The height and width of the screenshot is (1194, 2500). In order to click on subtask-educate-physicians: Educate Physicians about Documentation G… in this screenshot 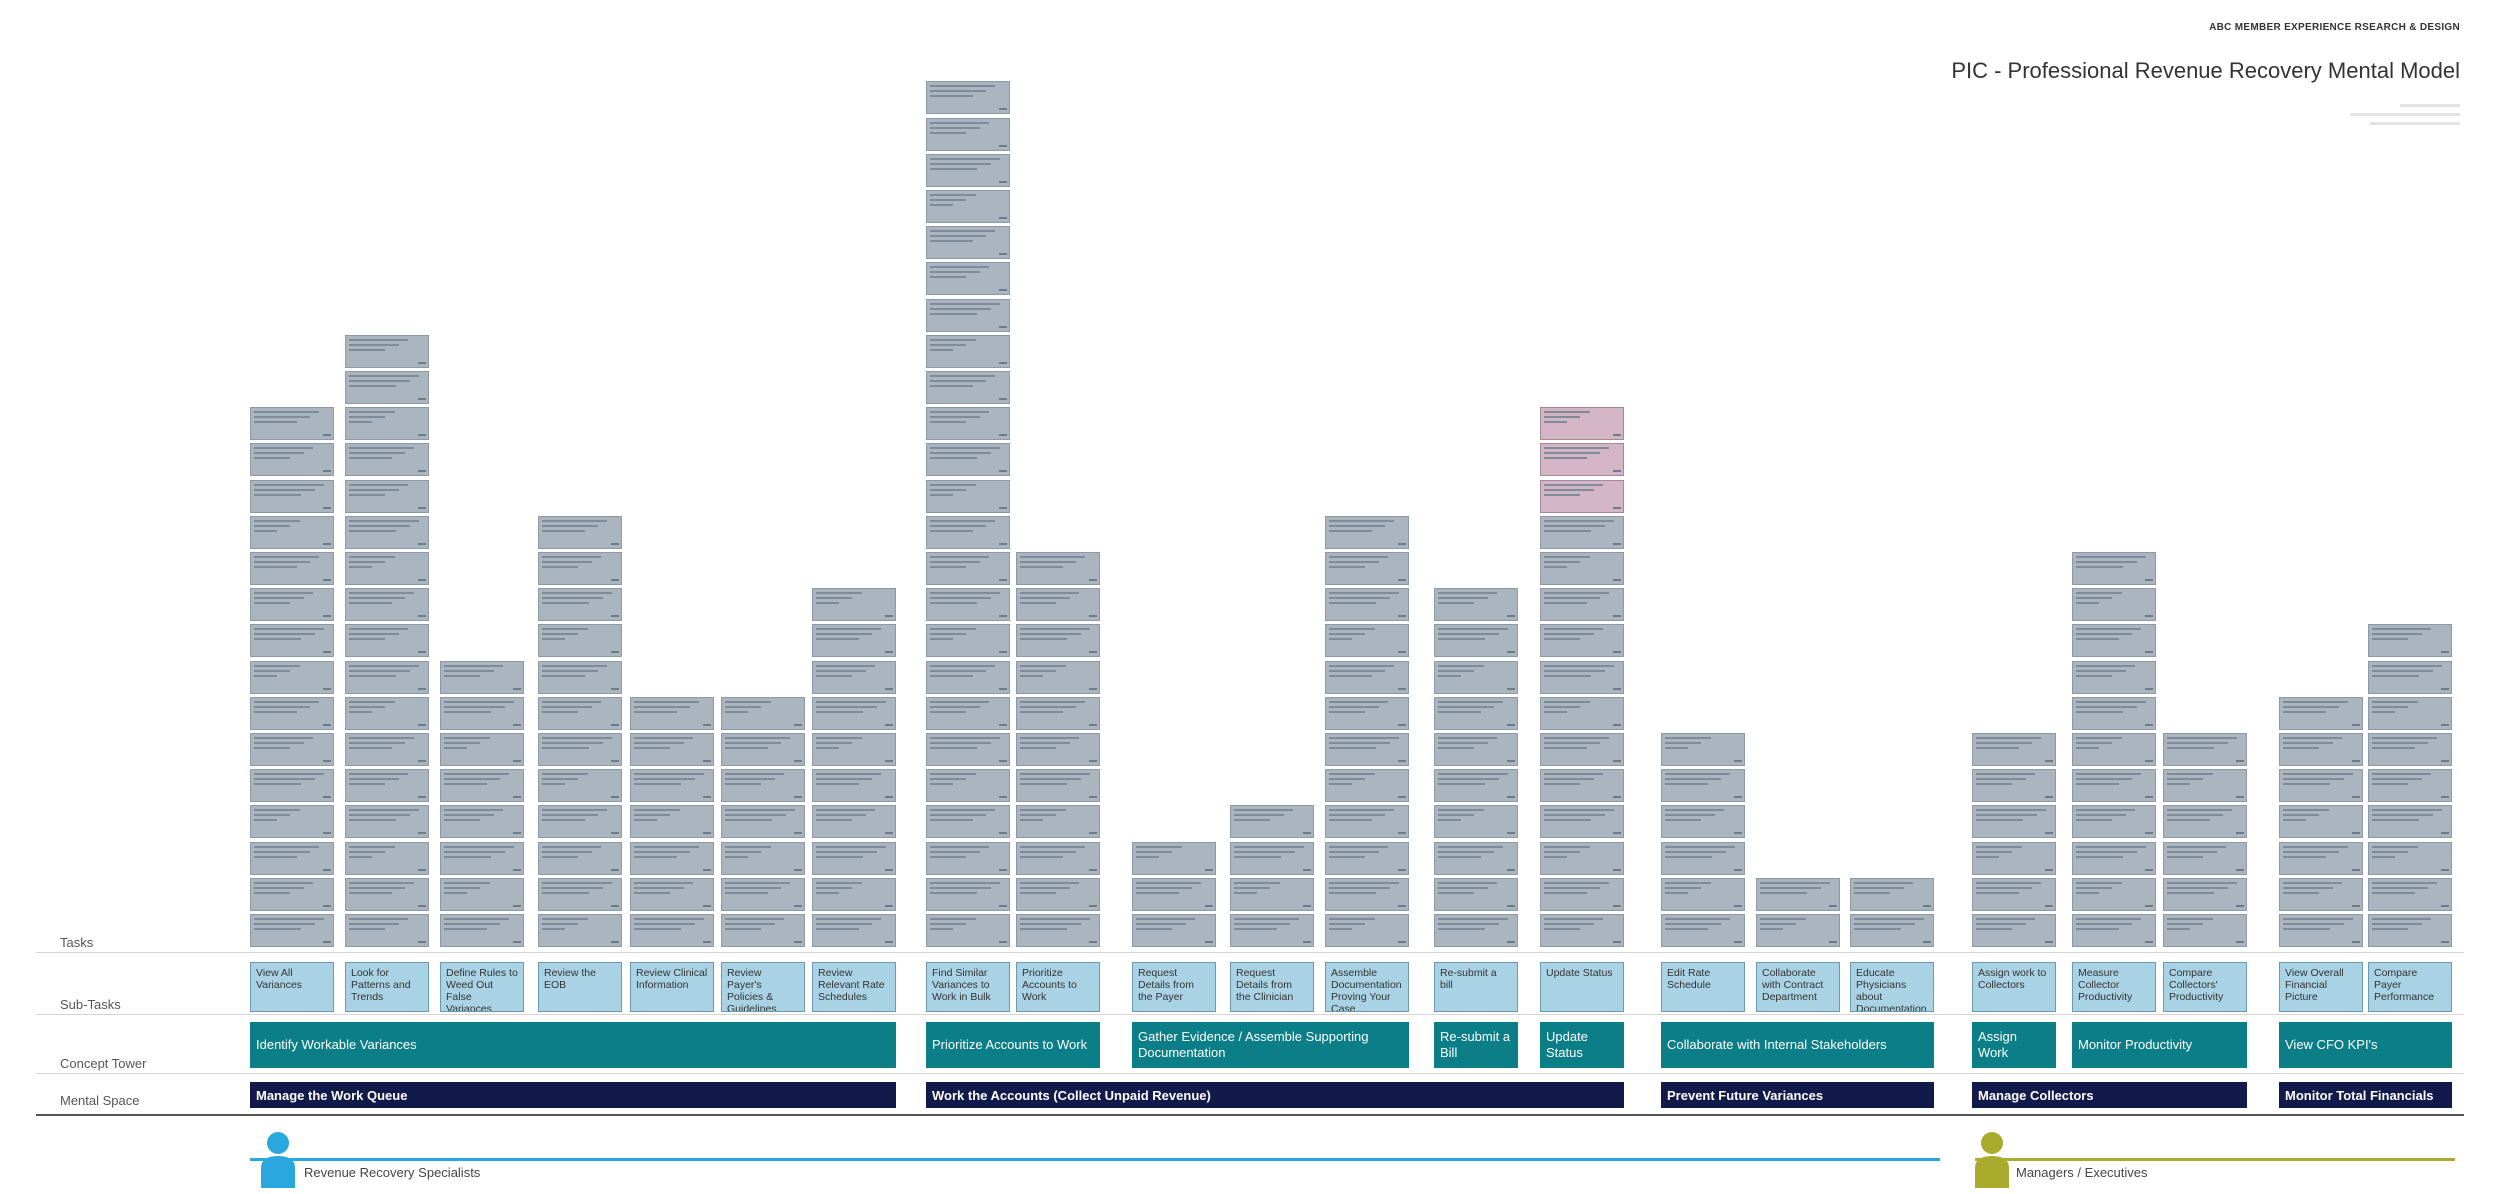, I will do `click(1892, 987)`.